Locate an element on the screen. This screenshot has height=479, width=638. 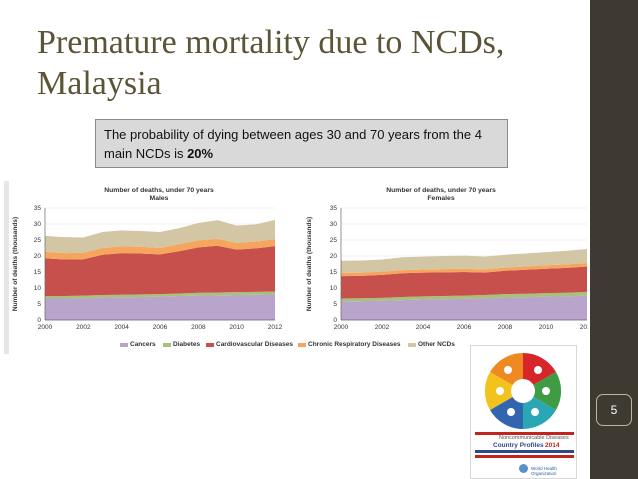
chart-title-females: Number of deaths, under 70 years is located at coordinates (441, 190).